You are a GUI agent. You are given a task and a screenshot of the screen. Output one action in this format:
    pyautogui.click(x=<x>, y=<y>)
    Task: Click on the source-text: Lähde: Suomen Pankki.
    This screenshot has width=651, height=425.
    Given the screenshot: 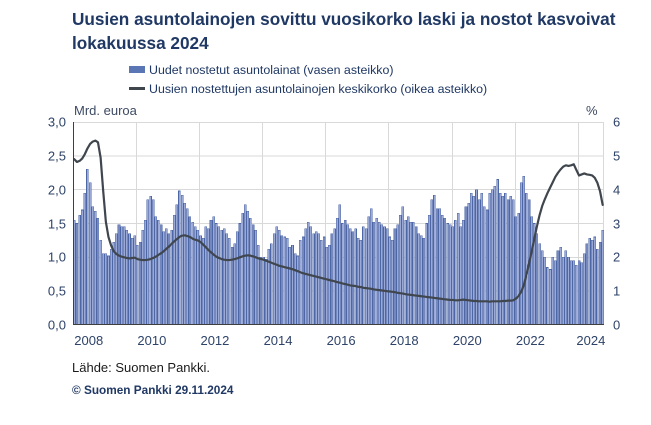 What is the action you would take?
    pyautogui.click(x=141, y=367)
    